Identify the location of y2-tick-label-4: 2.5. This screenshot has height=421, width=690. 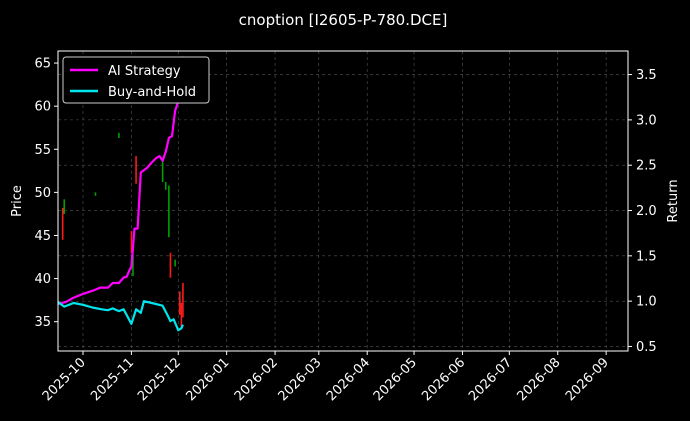
(646, 166).